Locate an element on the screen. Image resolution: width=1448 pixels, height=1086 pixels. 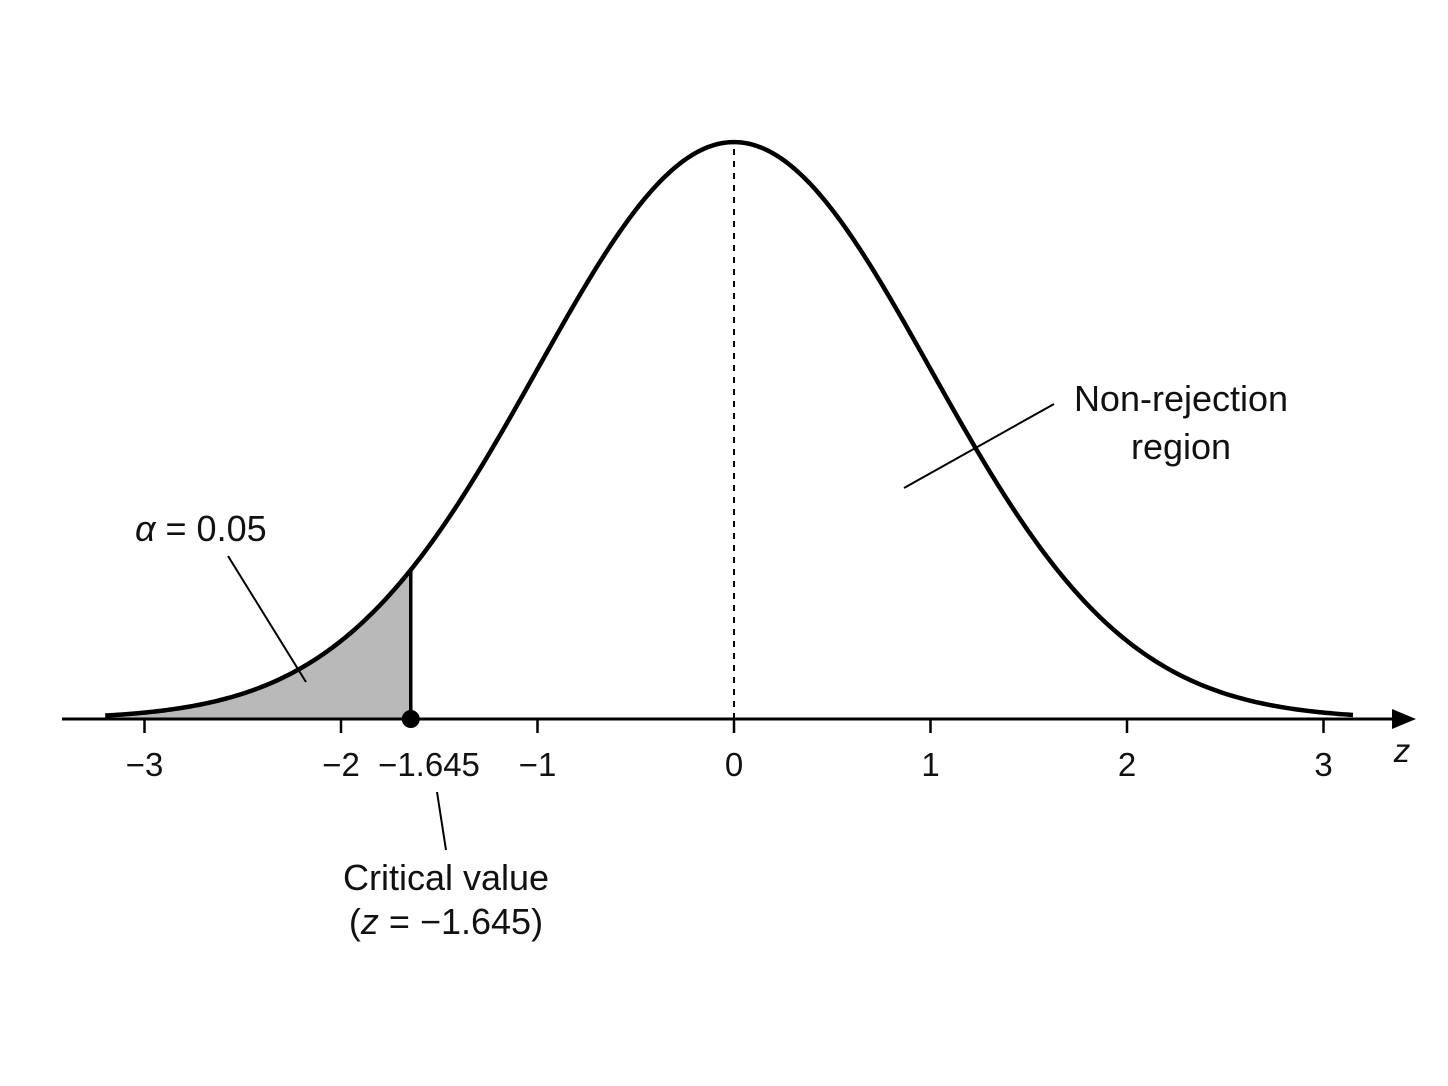
critical-equals-value: = −1.645 is located at coordinates (455, 921).